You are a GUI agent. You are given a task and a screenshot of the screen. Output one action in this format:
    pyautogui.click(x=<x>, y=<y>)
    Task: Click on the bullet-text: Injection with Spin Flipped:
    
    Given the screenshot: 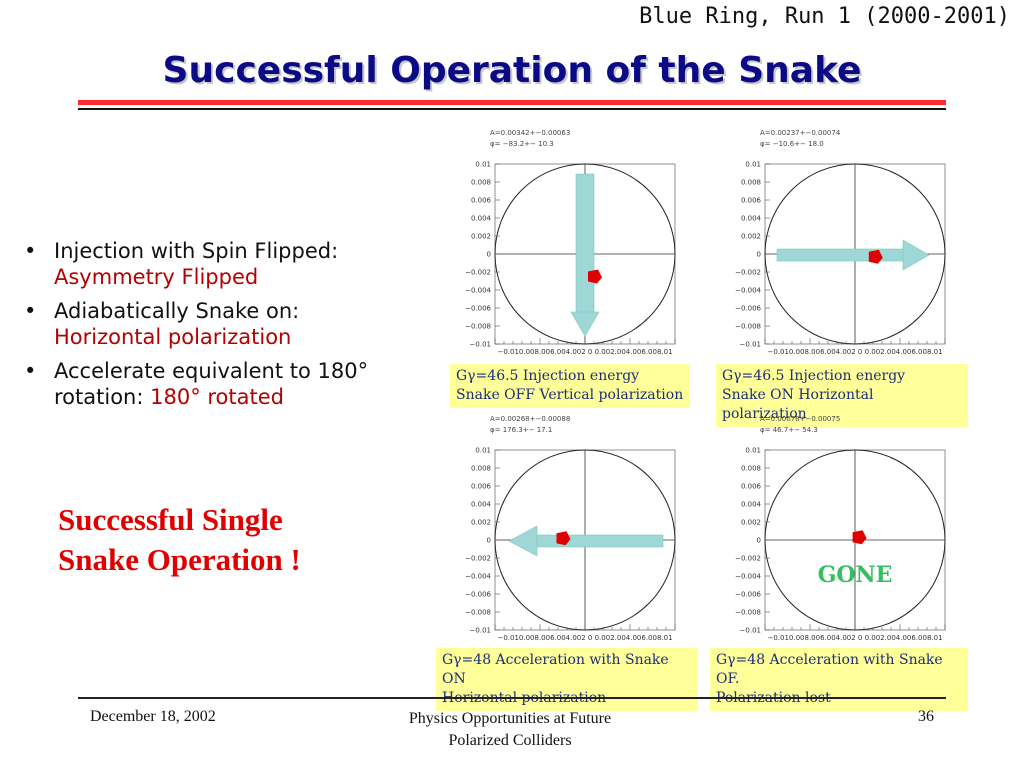 What is the action you would take?
    pyautogui.click(x=196, y=251)
    